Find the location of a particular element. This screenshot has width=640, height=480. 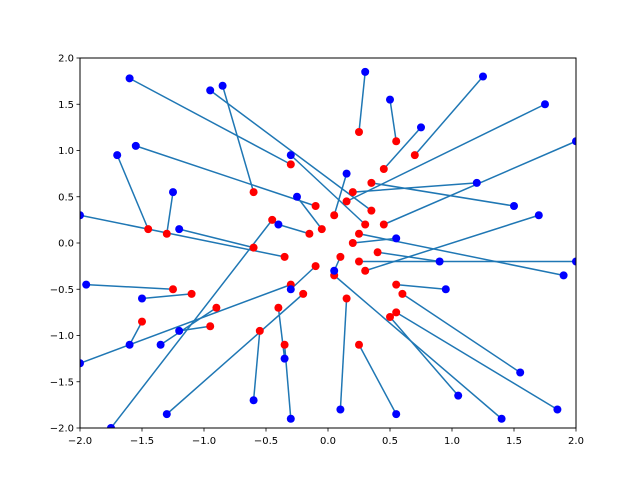

x-tick-label: 2.0 is located at coordinates (576, 441).